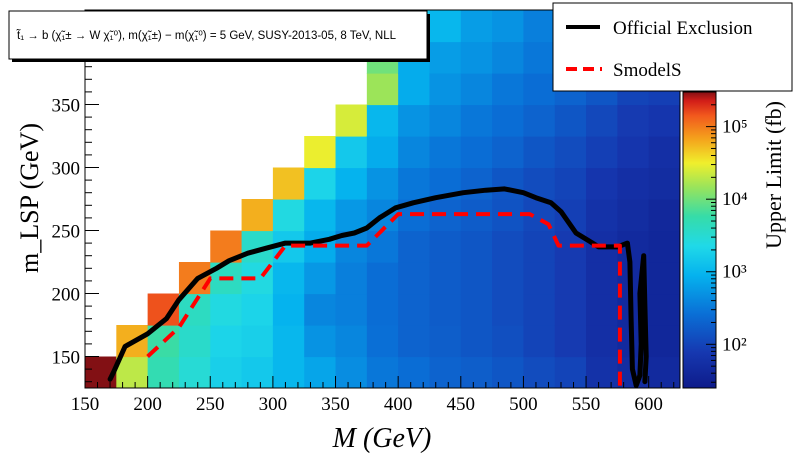 The width and height of the screenshot is (796, 467). What do you see at coordinates (382, 438) in the screenshot?
I see `x-axis-title: M (GeV)` at bounding box center [382, 438].